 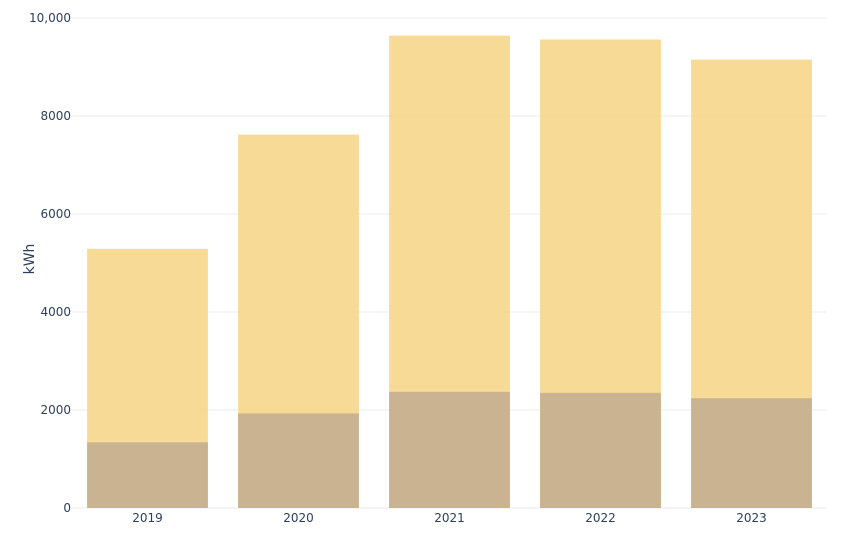 What do you see at coordinates (55, 214) in the screenshot?
I see `y-tick-label: 6000` at bounding box center [55, 214].